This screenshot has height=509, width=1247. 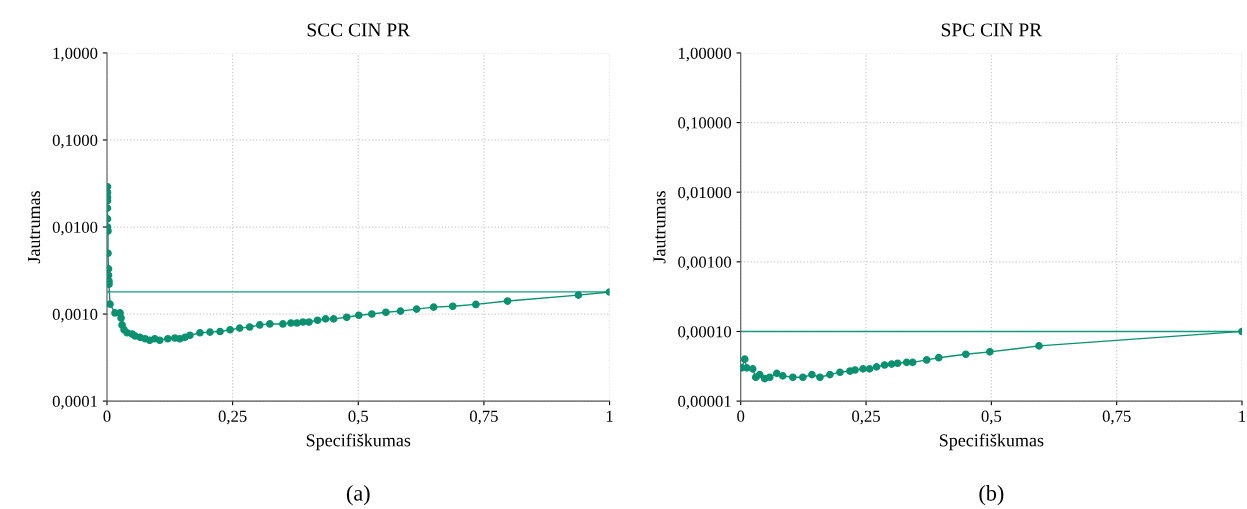 What do you see at coordinates (705, 124) in the screenshot?
I see `y-tick-label: 0,10000` at bounding box center [705, 124].